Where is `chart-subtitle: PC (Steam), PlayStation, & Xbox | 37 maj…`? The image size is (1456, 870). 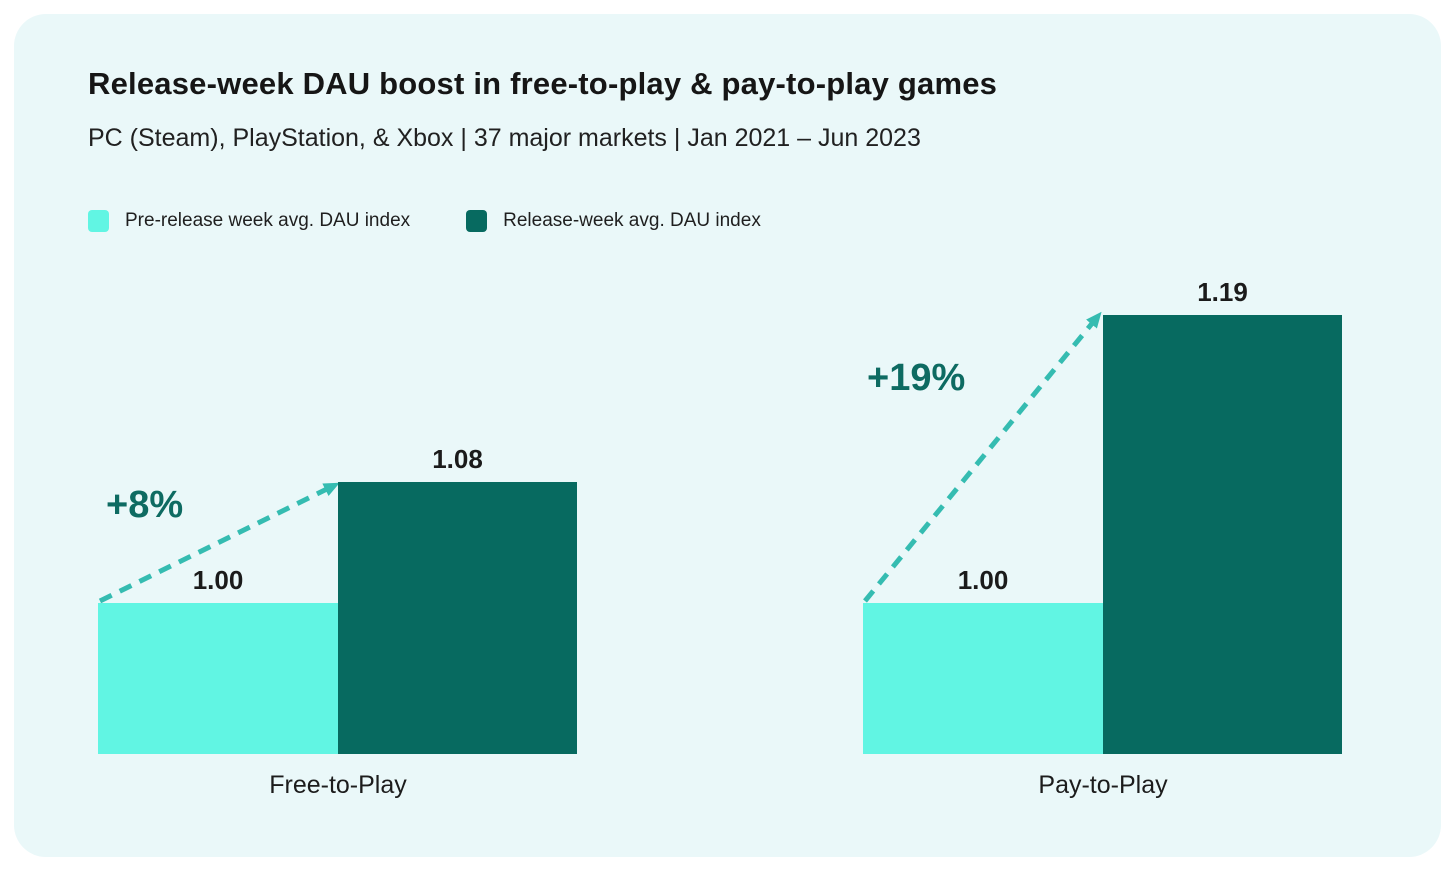 chart-subtitle: PC (Steam), PlayStation, & Xbox | 37 maj… is located at coordinates (504, 138).